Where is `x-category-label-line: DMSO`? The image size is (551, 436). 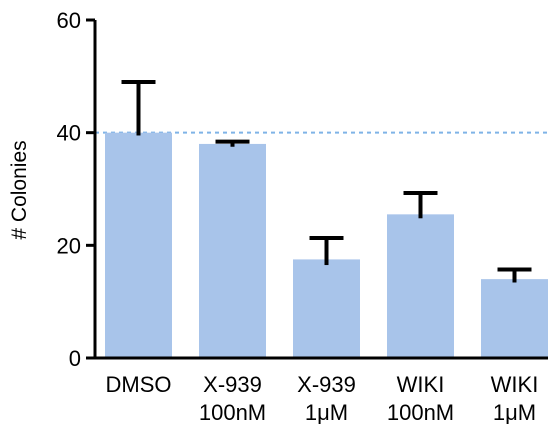 x-category-label-line: DMSO is located at coordinates (139, 384).